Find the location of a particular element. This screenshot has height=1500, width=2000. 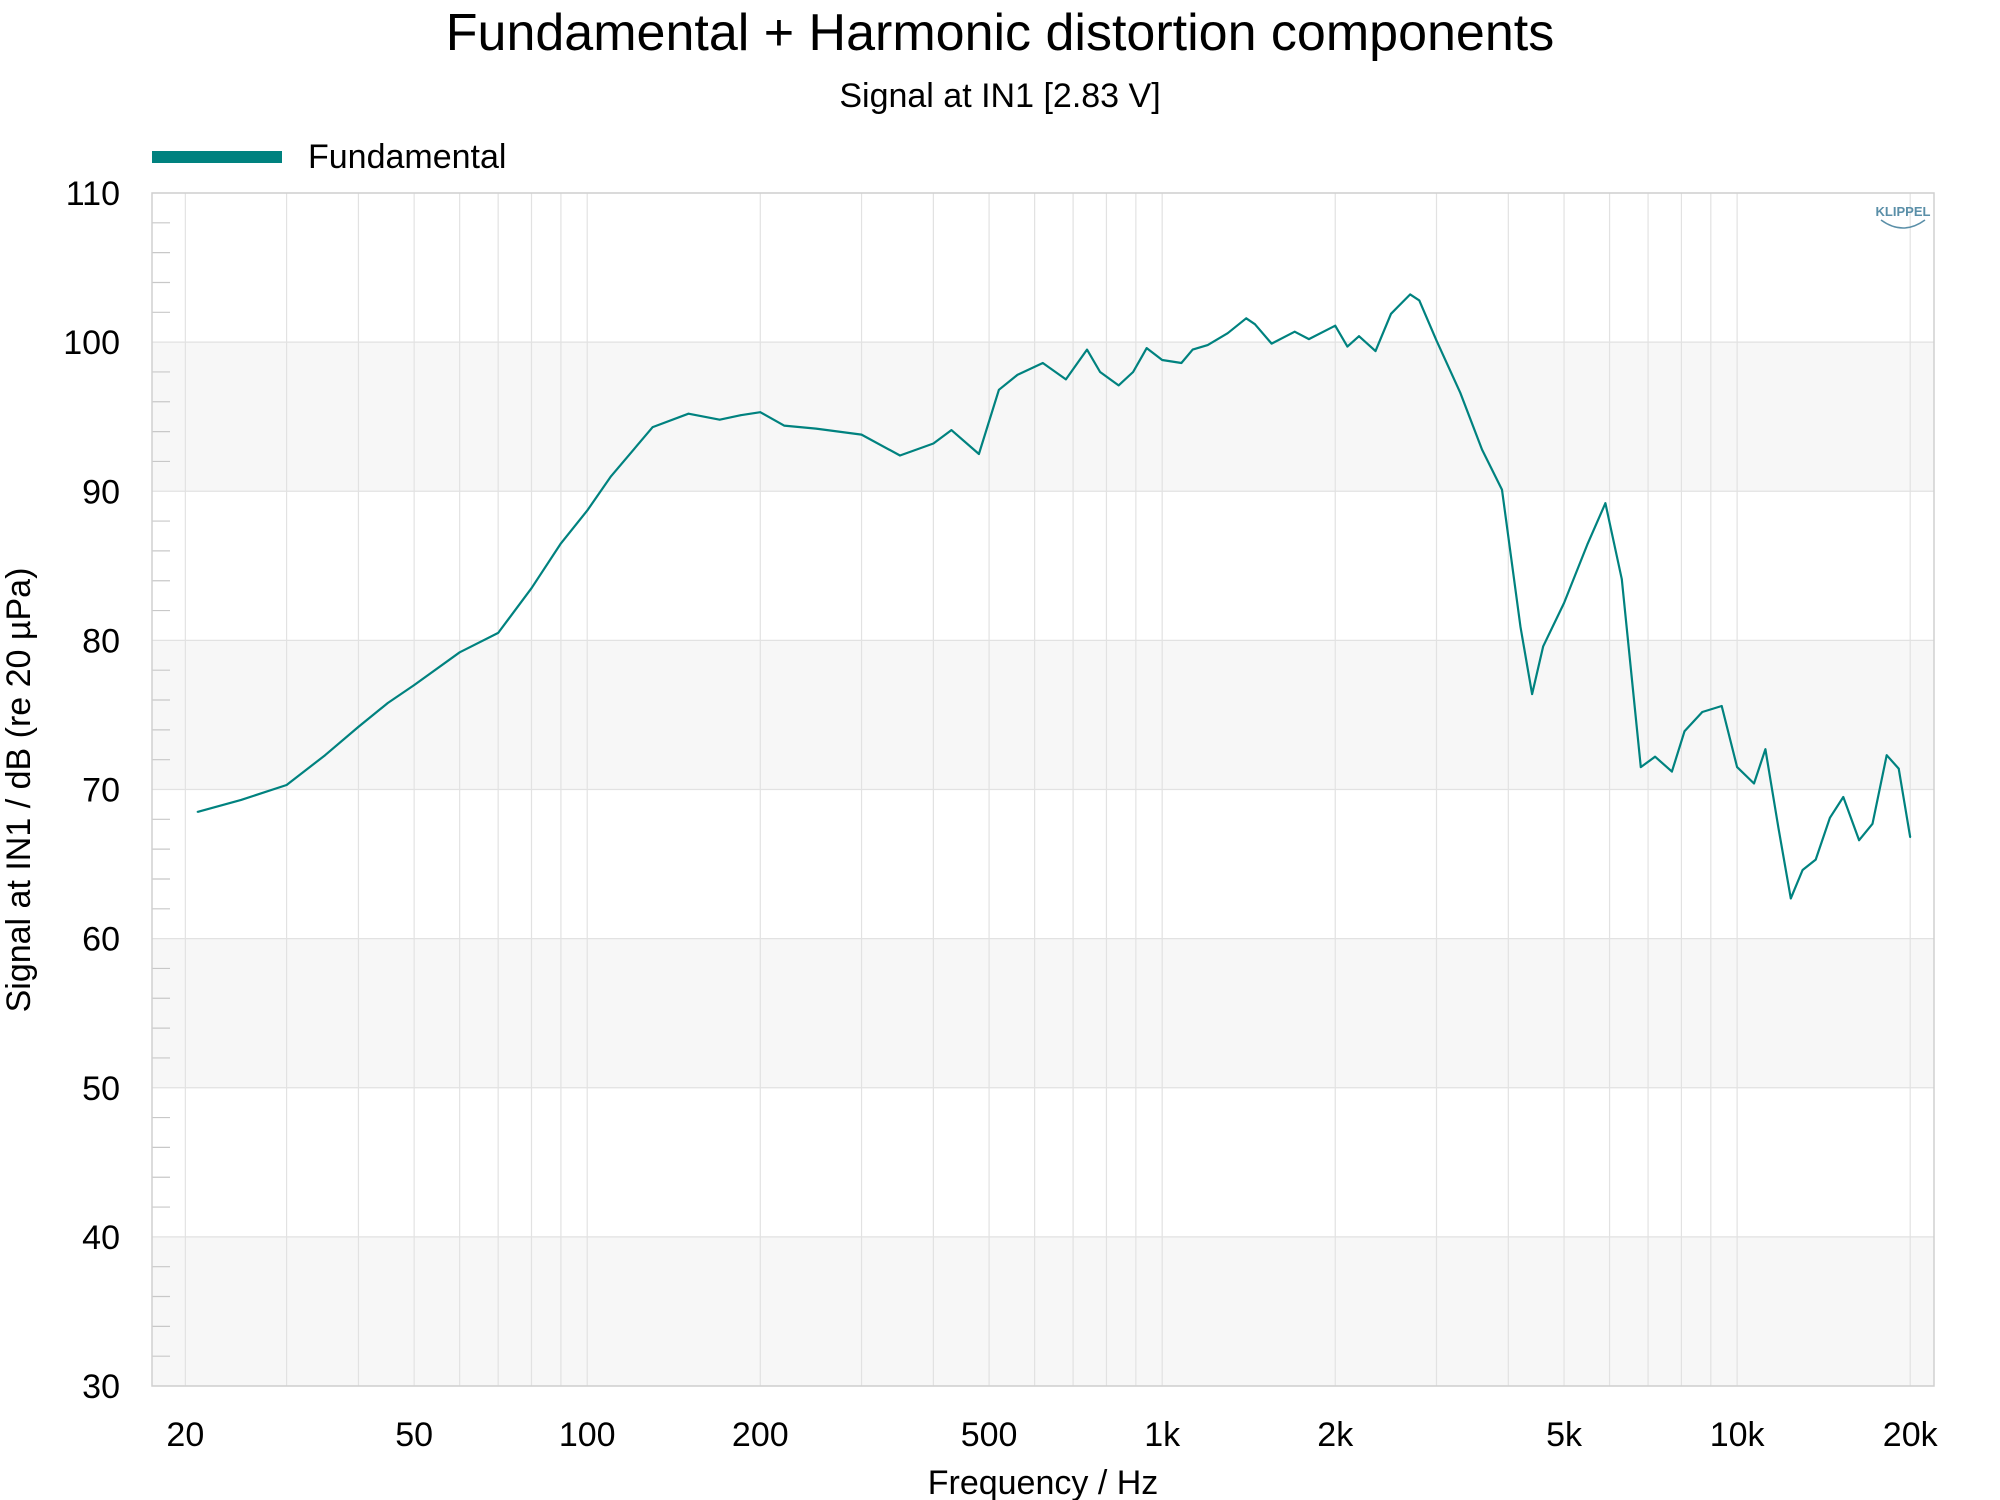

legend: Fundamental is located at coordinates (329, 157).